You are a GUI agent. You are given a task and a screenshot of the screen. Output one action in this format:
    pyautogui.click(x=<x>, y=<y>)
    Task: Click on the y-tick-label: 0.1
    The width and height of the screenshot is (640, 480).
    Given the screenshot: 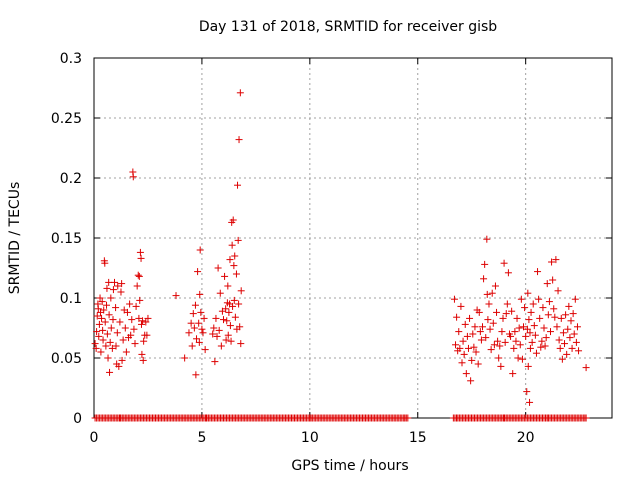 What is the action you would take?
    pyautogui.click(x=71, y=299)
    